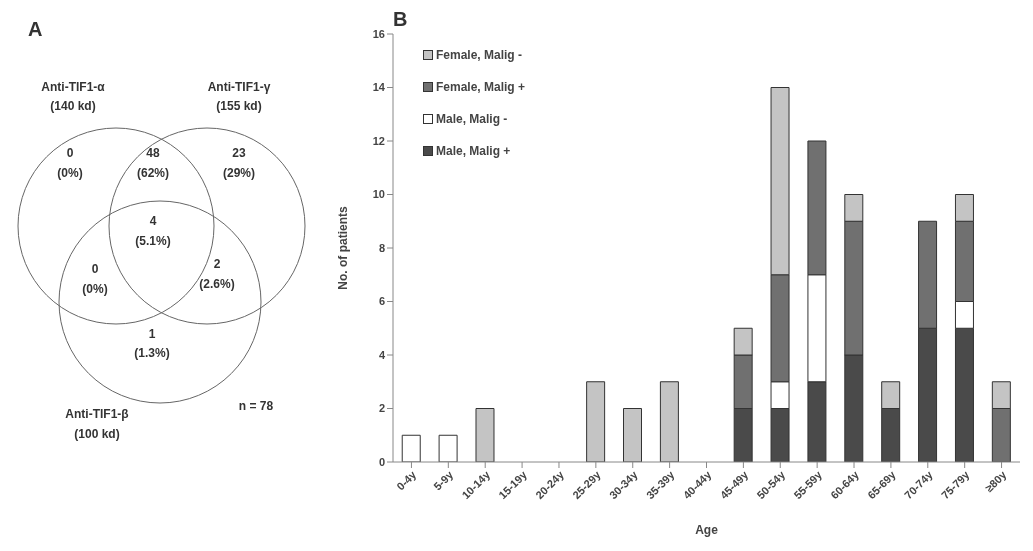  I want to click on y-tick-label: 10, so click(378, 194).